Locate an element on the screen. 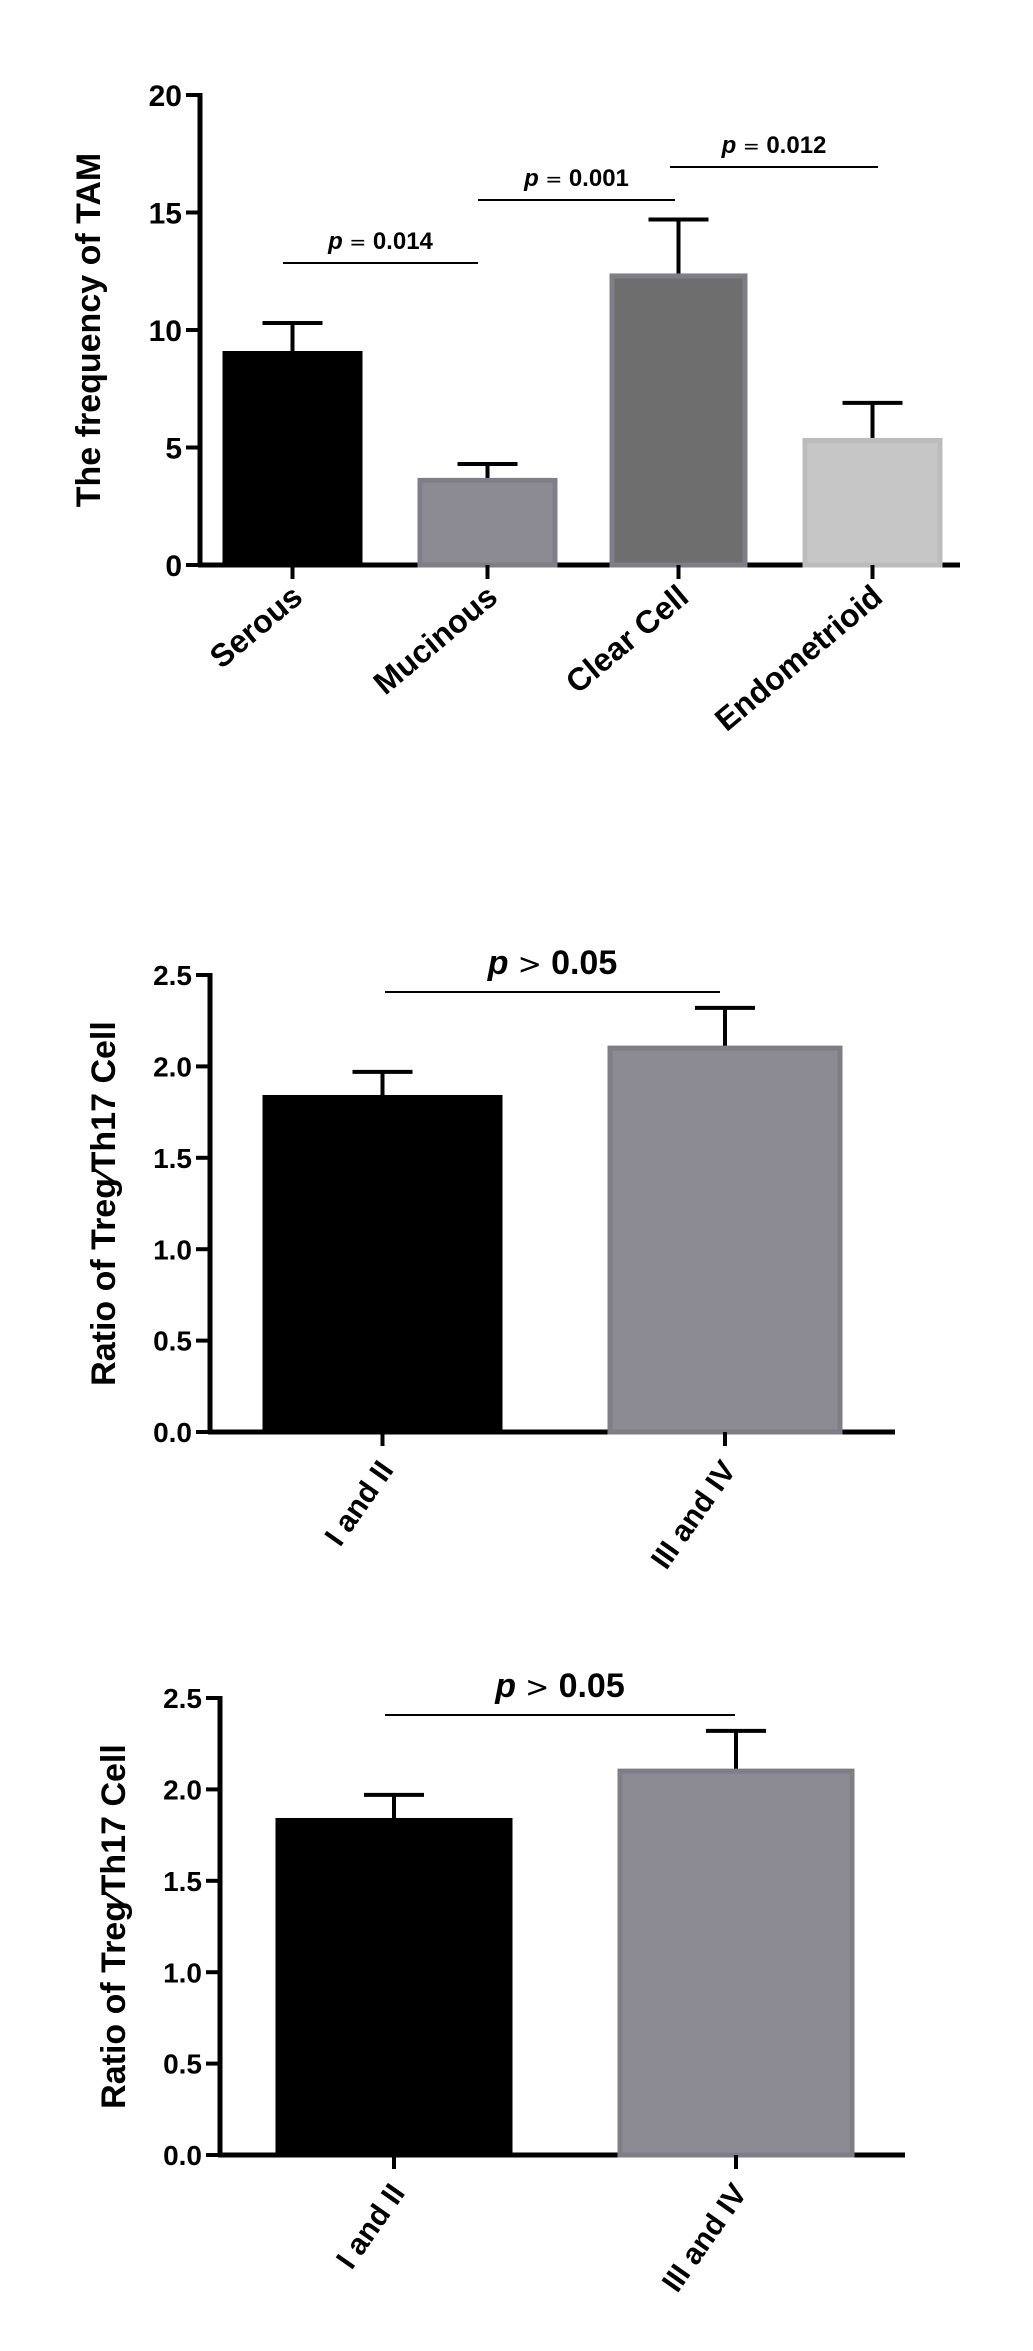 Image resolution: width=1033 pixels, height=2351 pixels. p-value: 0.014 is located at coordinates (403, 241).